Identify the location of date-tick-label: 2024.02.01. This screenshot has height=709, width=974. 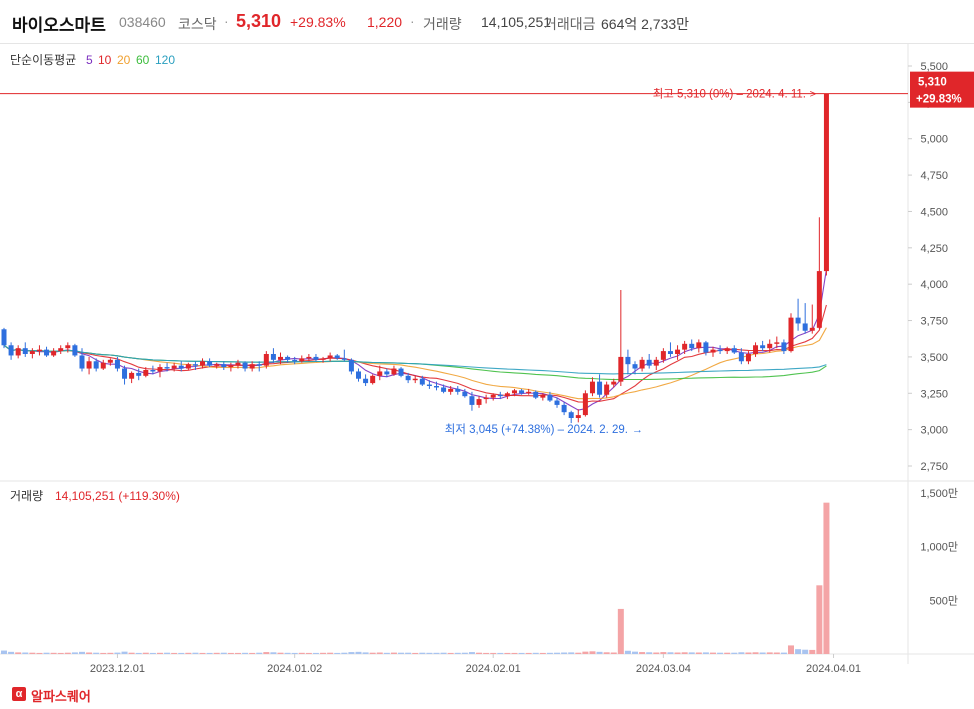
(493, 669).